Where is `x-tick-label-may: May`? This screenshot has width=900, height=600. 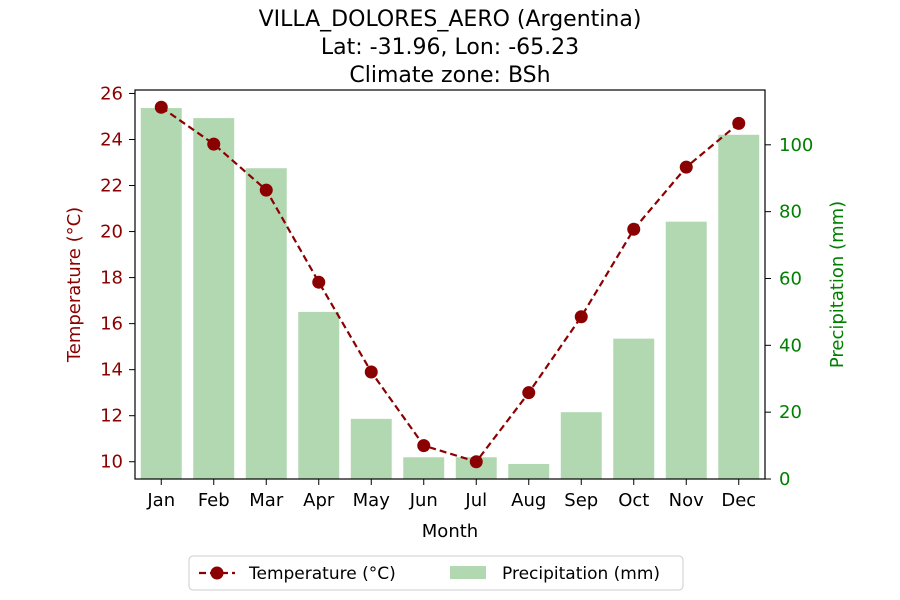
x-tick-label-may: May is located at coordinates (372, 500).